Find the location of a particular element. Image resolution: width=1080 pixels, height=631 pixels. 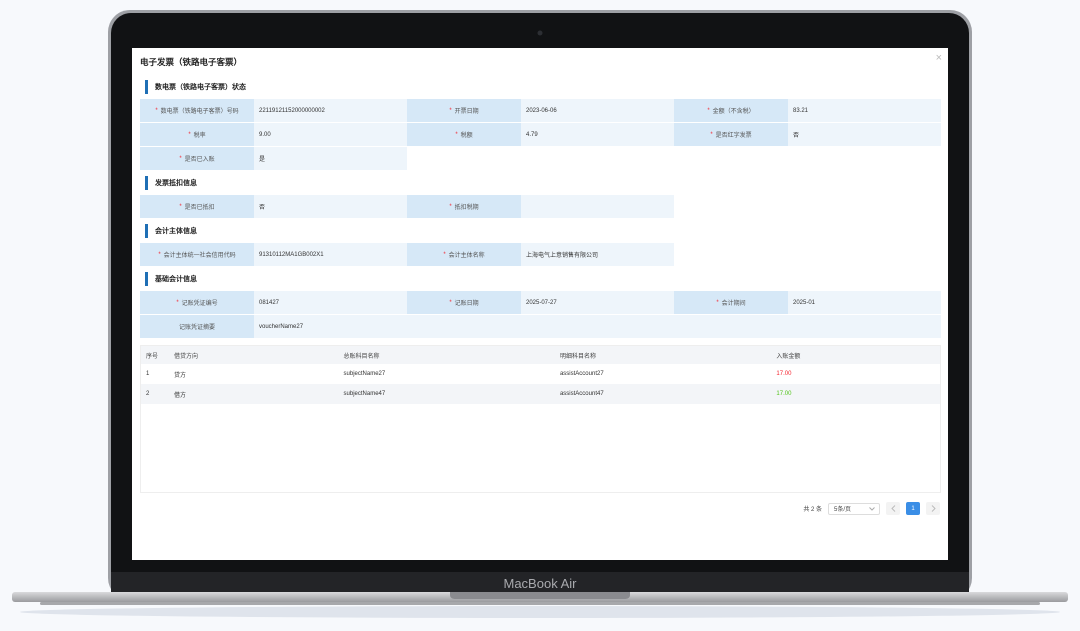

pagination: 共 2 条 5条/页 1 is located at coordinates (871, 508).